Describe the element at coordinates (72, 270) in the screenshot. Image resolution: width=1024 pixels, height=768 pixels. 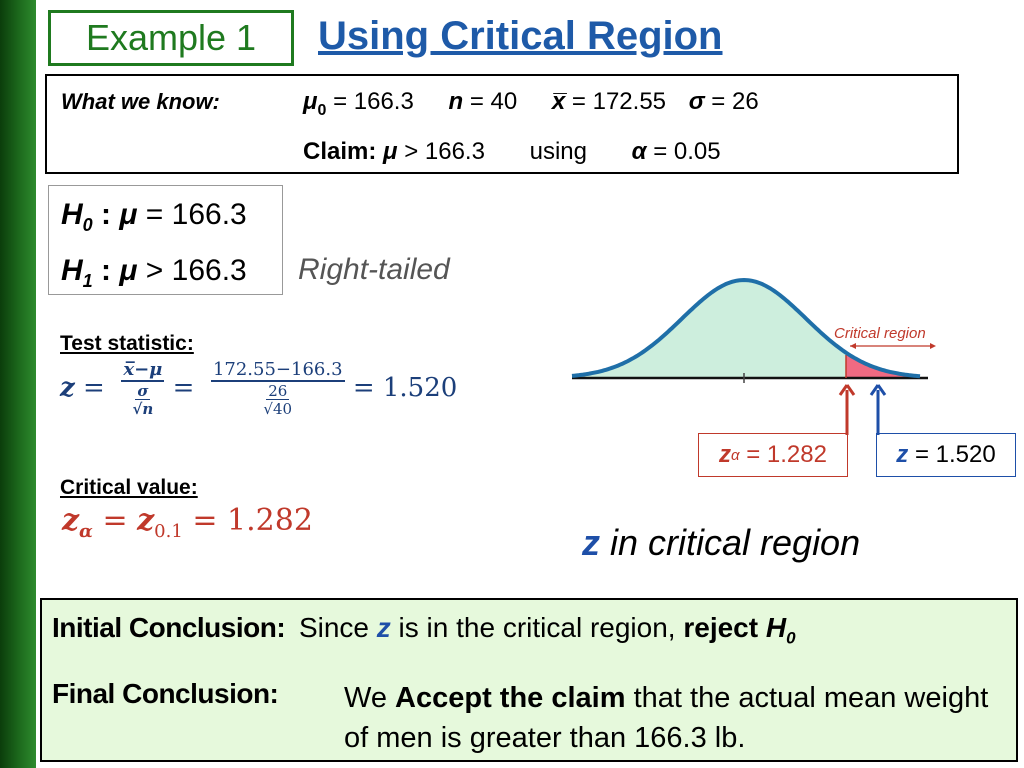
I see `h1-symbol: H` at that location.